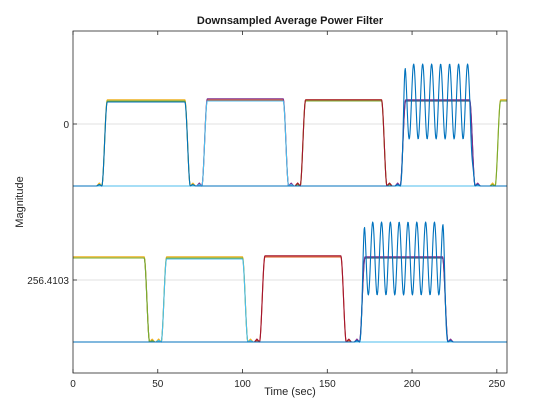  What do you see at coordinates (48, 281) in the screenshot?
I see `y-tick-label: 256.4103` at bounding box center [48, 281].